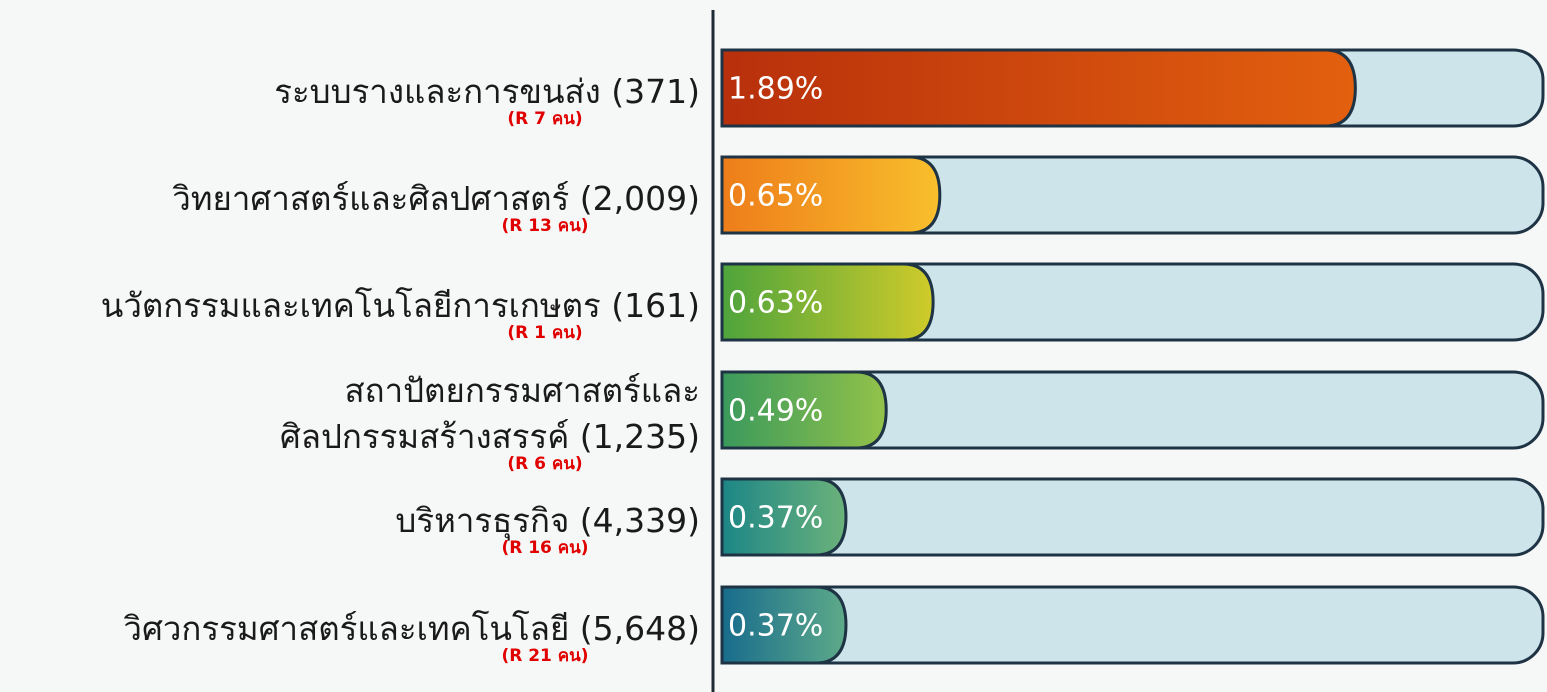  I want to click on category-label: นวัตกรรมและเทคโนโลยีการเกษตร (161), so click(400, 305).